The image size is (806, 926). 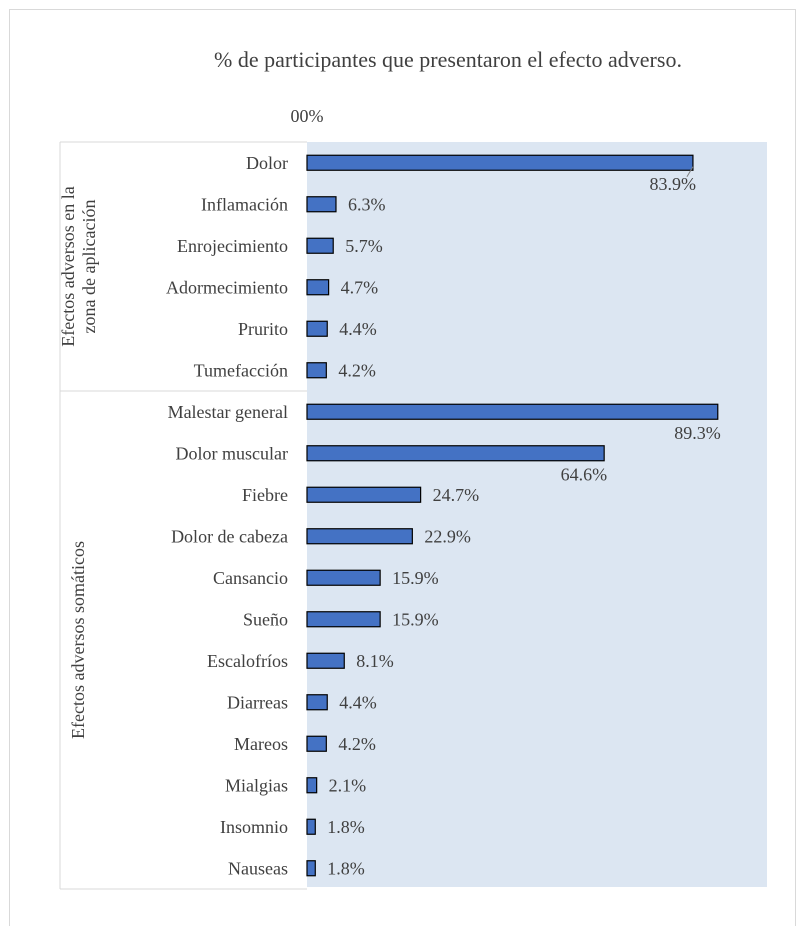 I want to click on value-label: 22.9%, so click(x=447, y=536).